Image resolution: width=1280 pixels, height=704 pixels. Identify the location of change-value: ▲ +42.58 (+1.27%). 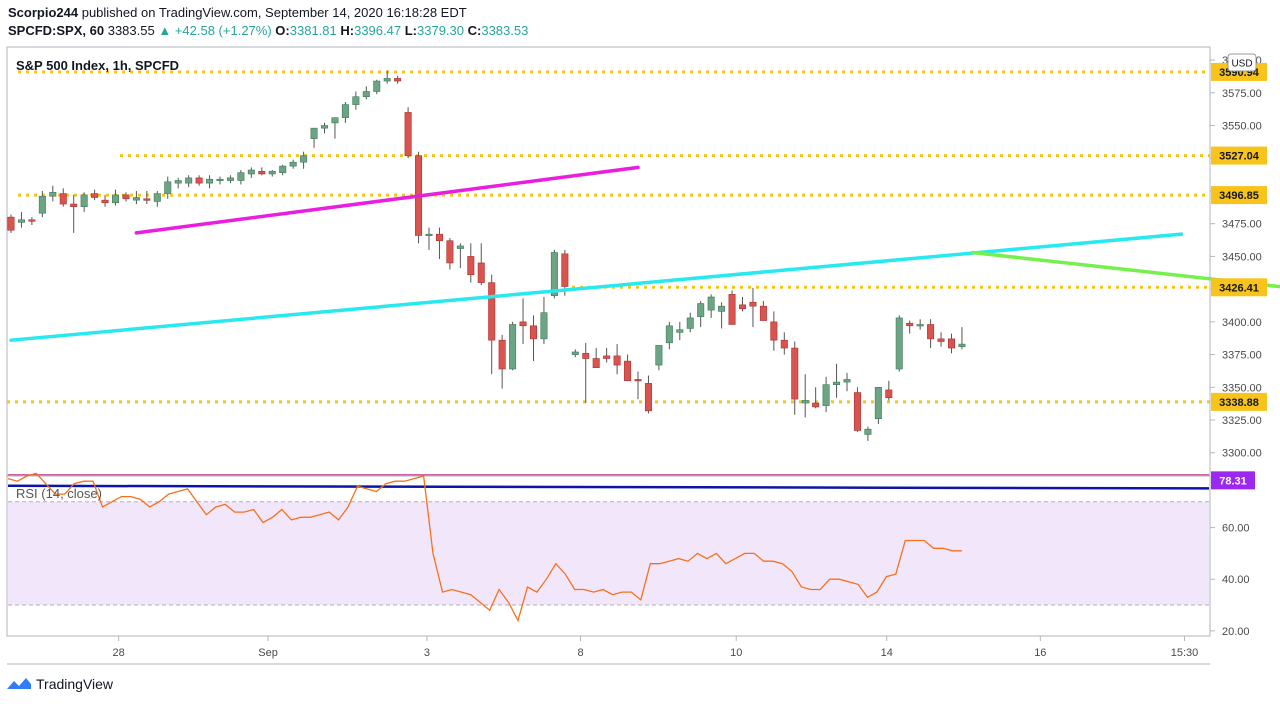
(215, 30).